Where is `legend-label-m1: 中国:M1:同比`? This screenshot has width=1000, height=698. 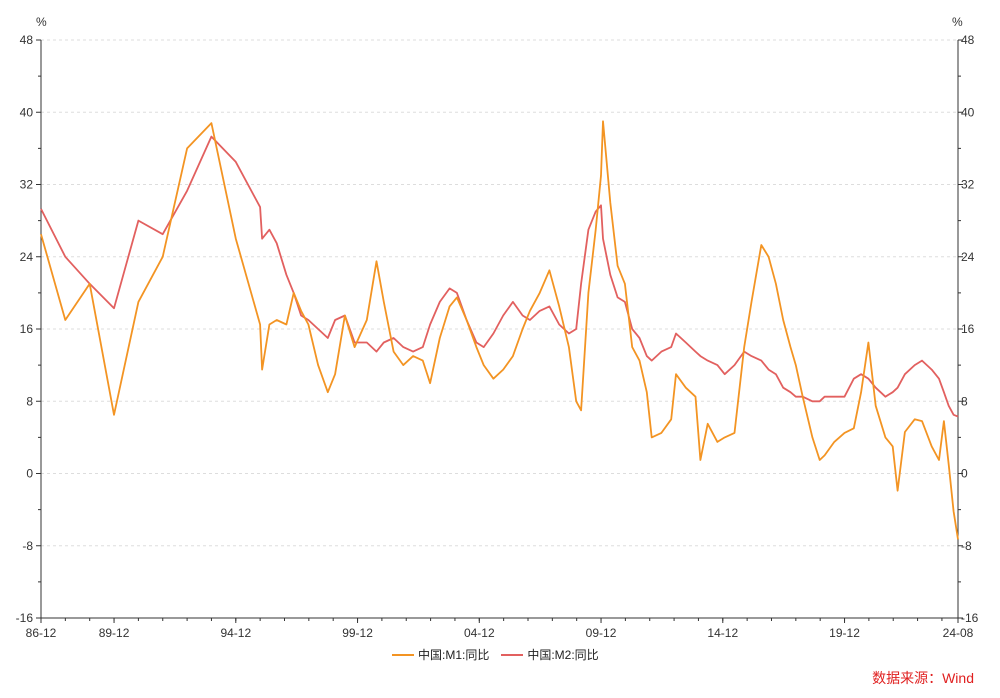 legend-label-m1: 中国:M1:同比 is located at coordinates (454, 655).